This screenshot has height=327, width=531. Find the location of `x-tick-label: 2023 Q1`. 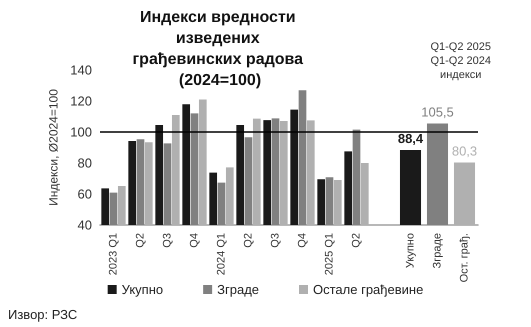

x-tick-label: 2023 Q1 is located at coordinates (114, 254).